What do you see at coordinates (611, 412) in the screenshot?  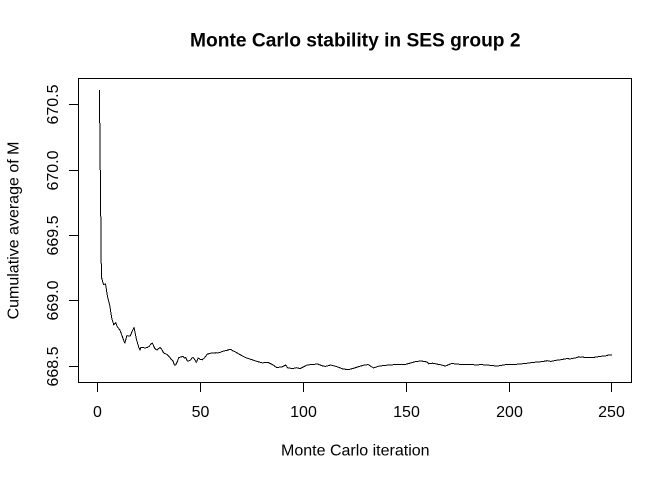 I see `svg-text: 250` at bounding box center [611, 412].